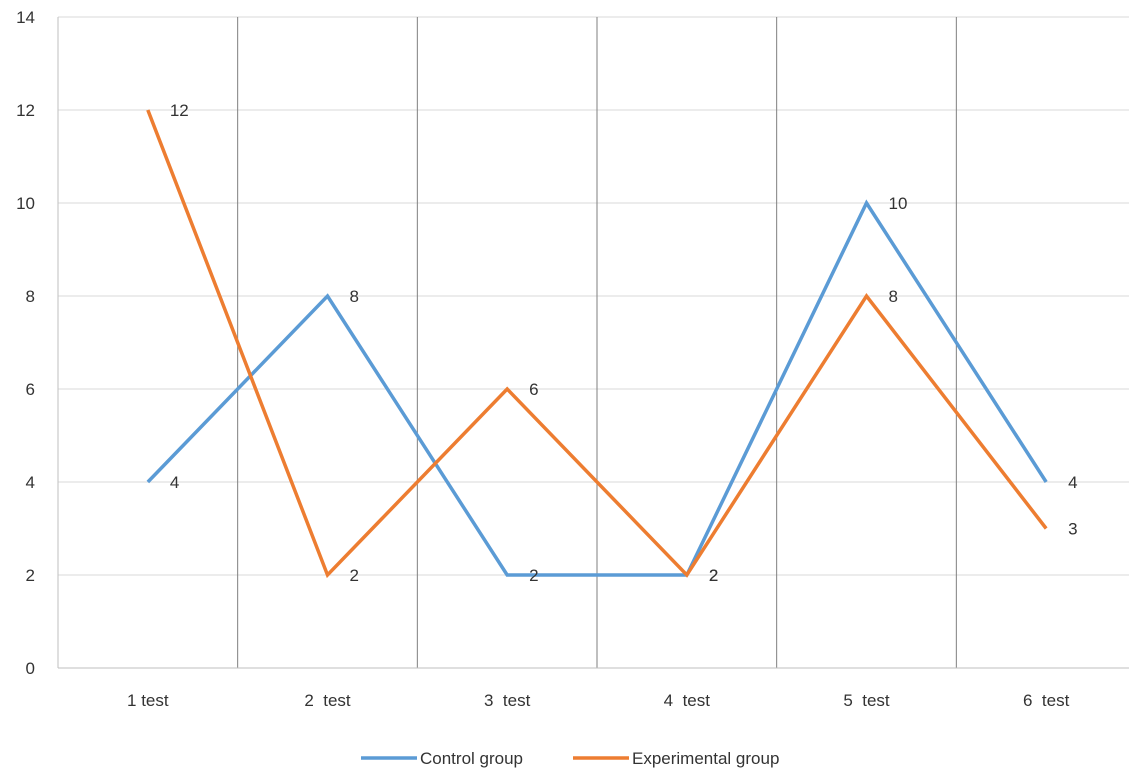  Describe the element at coordinates (1046, 700) in the screenshot. I see `x-tick-label: 6 test` at that location.